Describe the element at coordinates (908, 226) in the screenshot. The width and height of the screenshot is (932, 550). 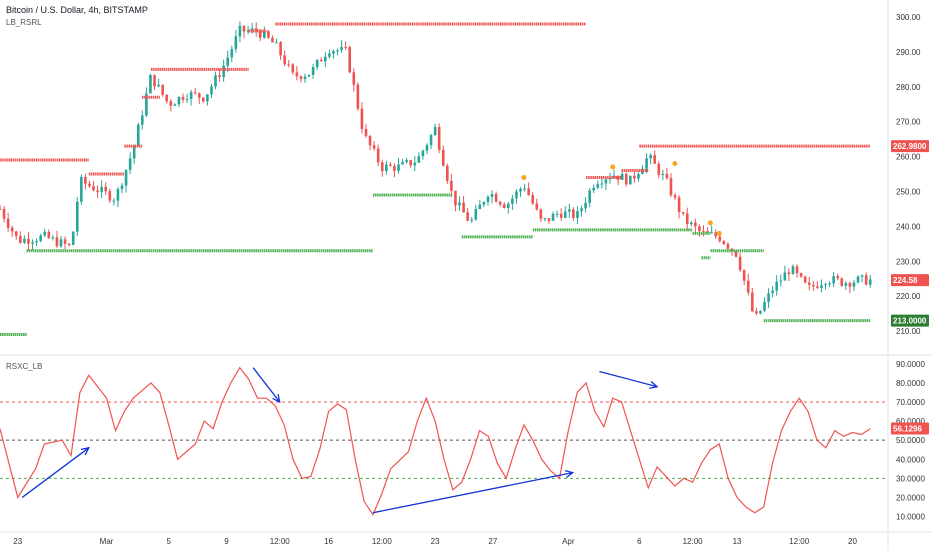
I see `price-tick-label: 240.00` at that location.